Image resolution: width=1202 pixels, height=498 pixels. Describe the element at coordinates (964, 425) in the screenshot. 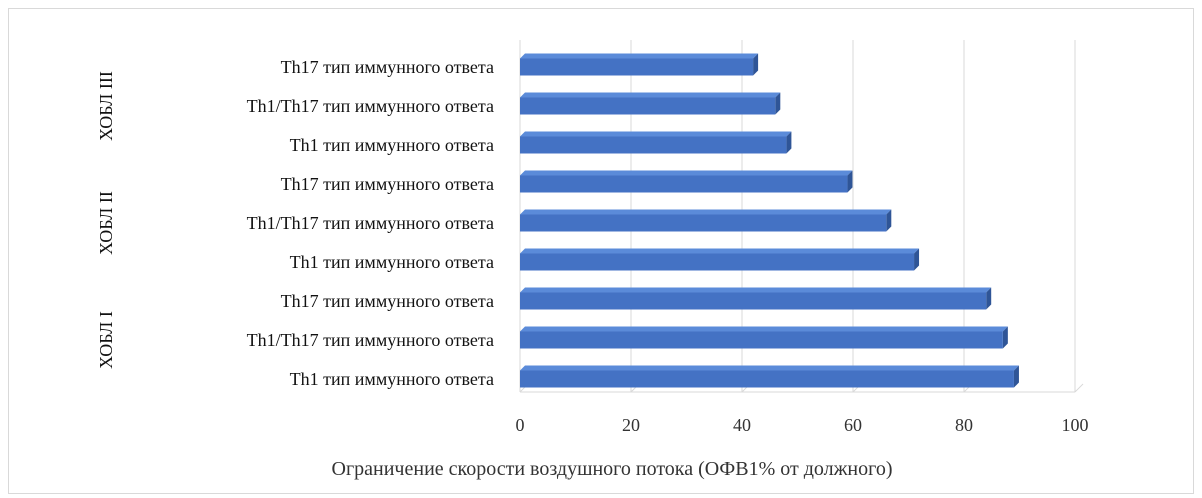

I see `x-tick-80: 80` at that location.